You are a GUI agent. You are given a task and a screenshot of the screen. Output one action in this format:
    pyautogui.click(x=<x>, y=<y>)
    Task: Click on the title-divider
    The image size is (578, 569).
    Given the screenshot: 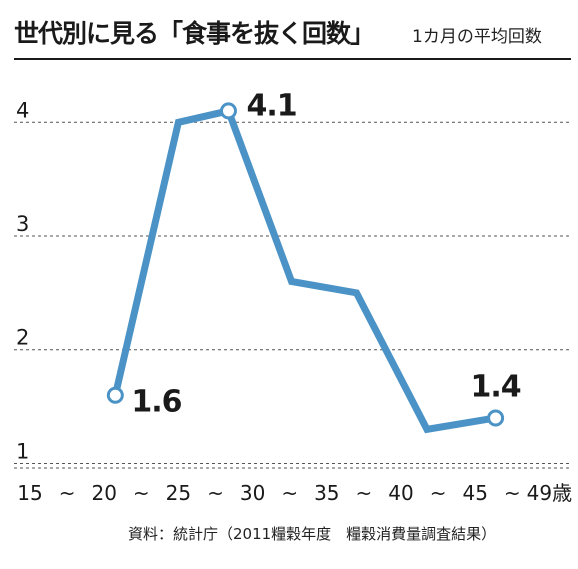 What is the action you would take?
    pyautogui.click(x=292, y=59)
    